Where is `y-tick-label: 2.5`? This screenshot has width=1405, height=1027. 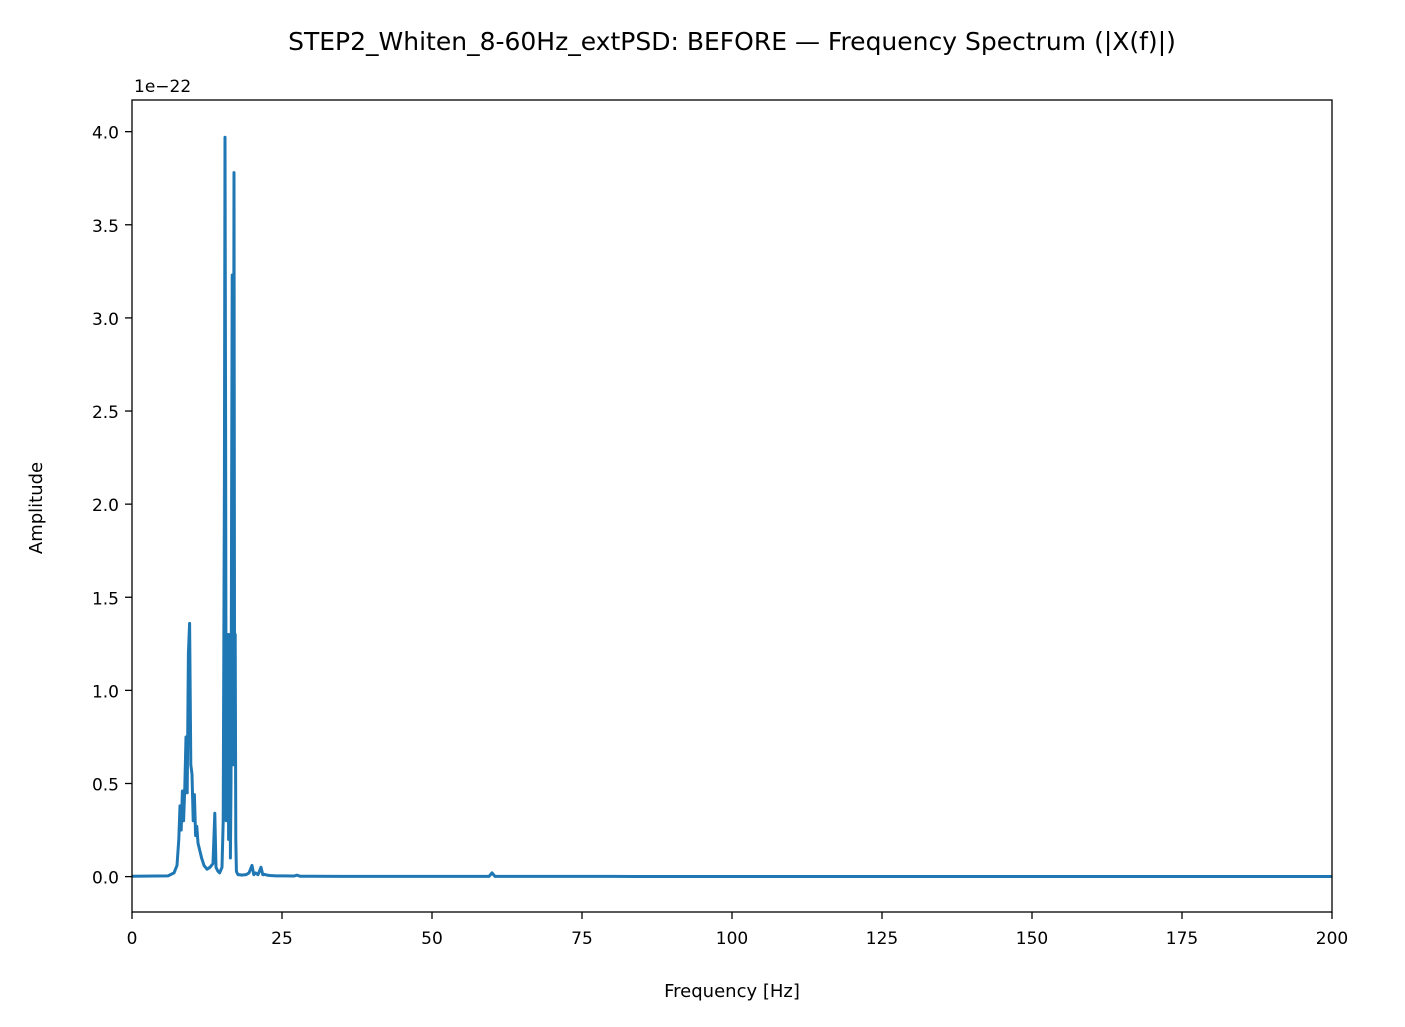
y-tick-label: 2.5 is located at coordinates (105, 413).